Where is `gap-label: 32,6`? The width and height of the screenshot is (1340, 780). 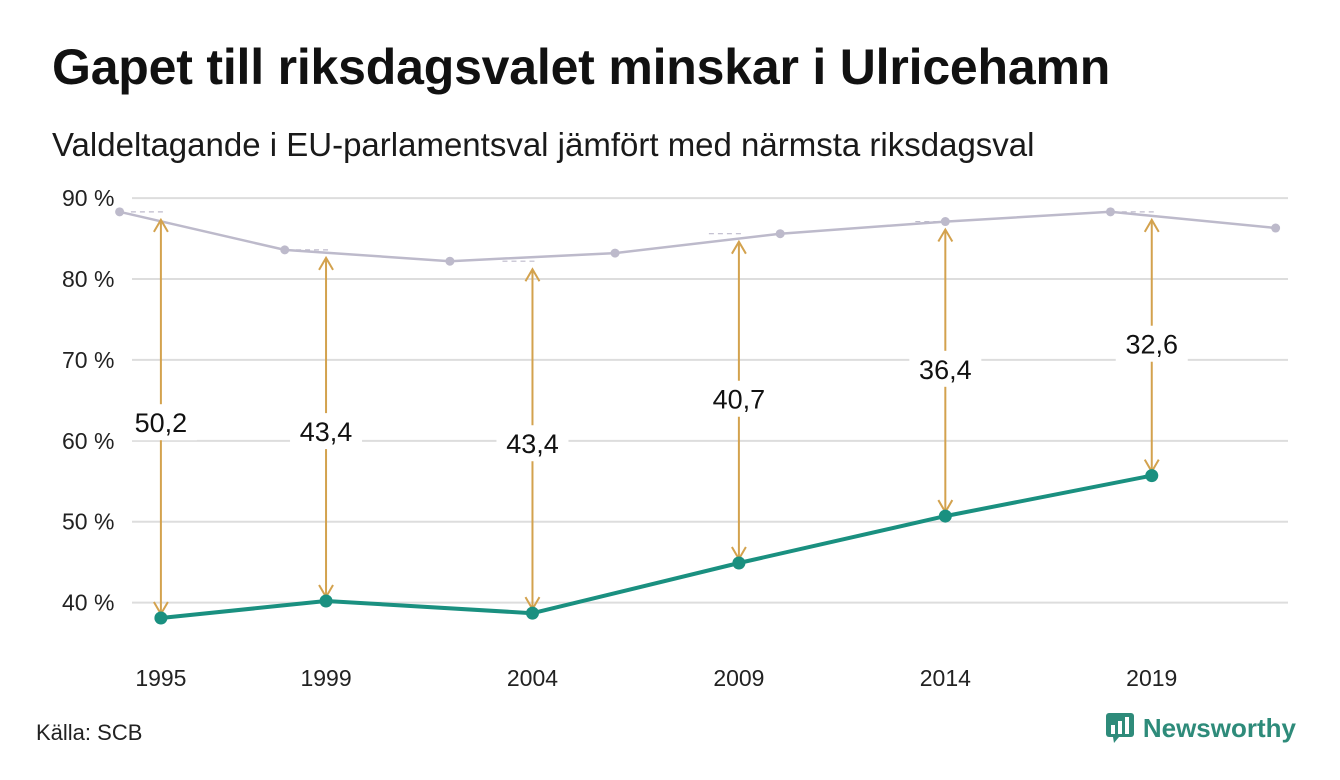 gap-label: 32,6 is located at coordinates (1151, 345).